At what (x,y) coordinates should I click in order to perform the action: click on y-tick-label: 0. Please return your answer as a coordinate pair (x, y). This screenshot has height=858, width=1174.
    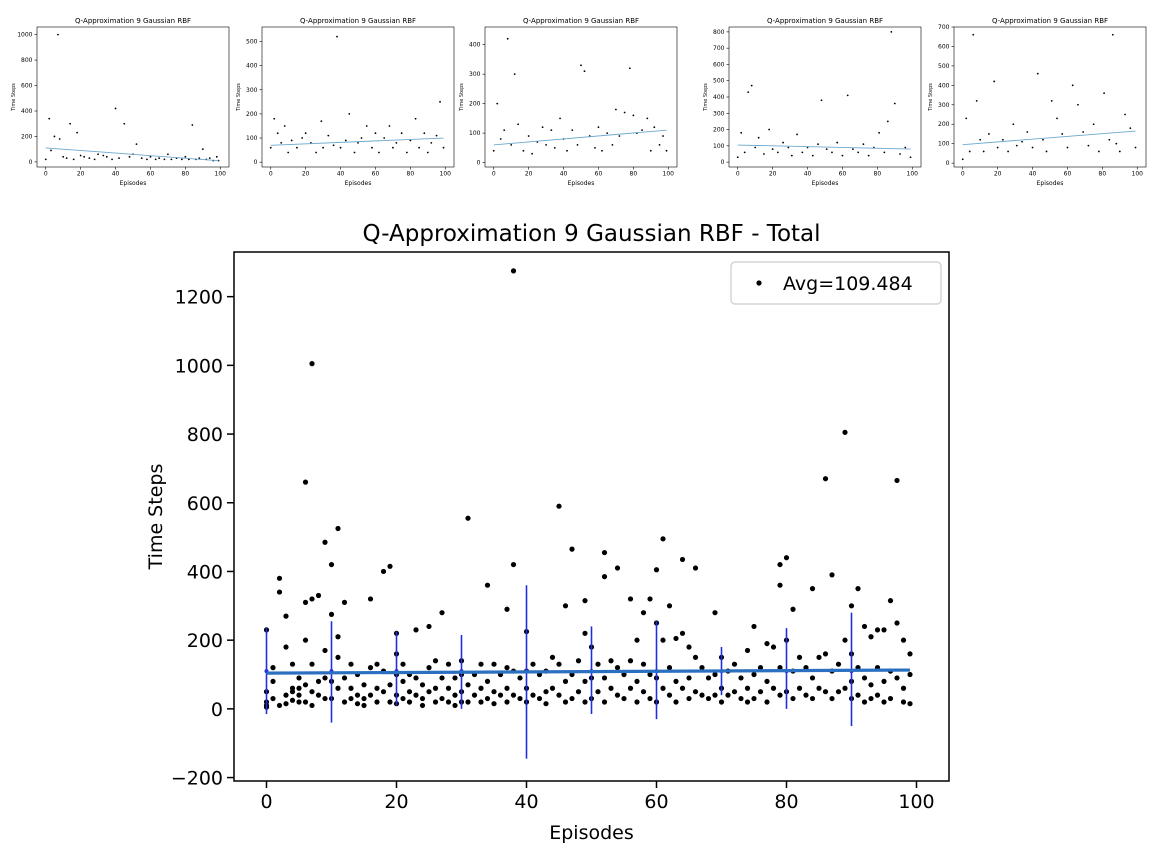
    Looking at the image, I should click on (723, 162).